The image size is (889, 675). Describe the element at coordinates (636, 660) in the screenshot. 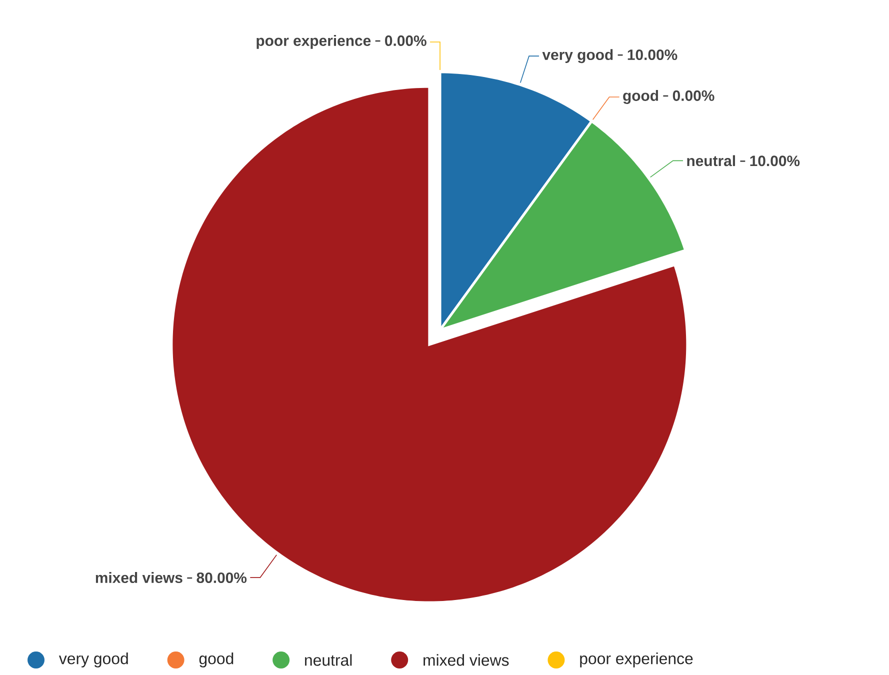

I see `legend-label: poor experience` at that location.